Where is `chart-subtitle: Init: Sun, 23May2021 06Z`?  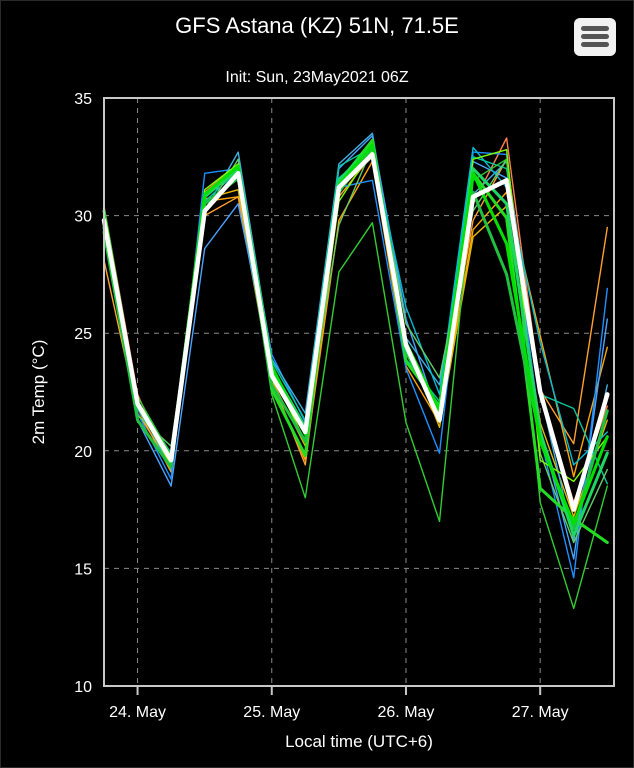
chart-subtitle: Init: Sun, 23May2021 06Z is located at coordinates (316, 77).